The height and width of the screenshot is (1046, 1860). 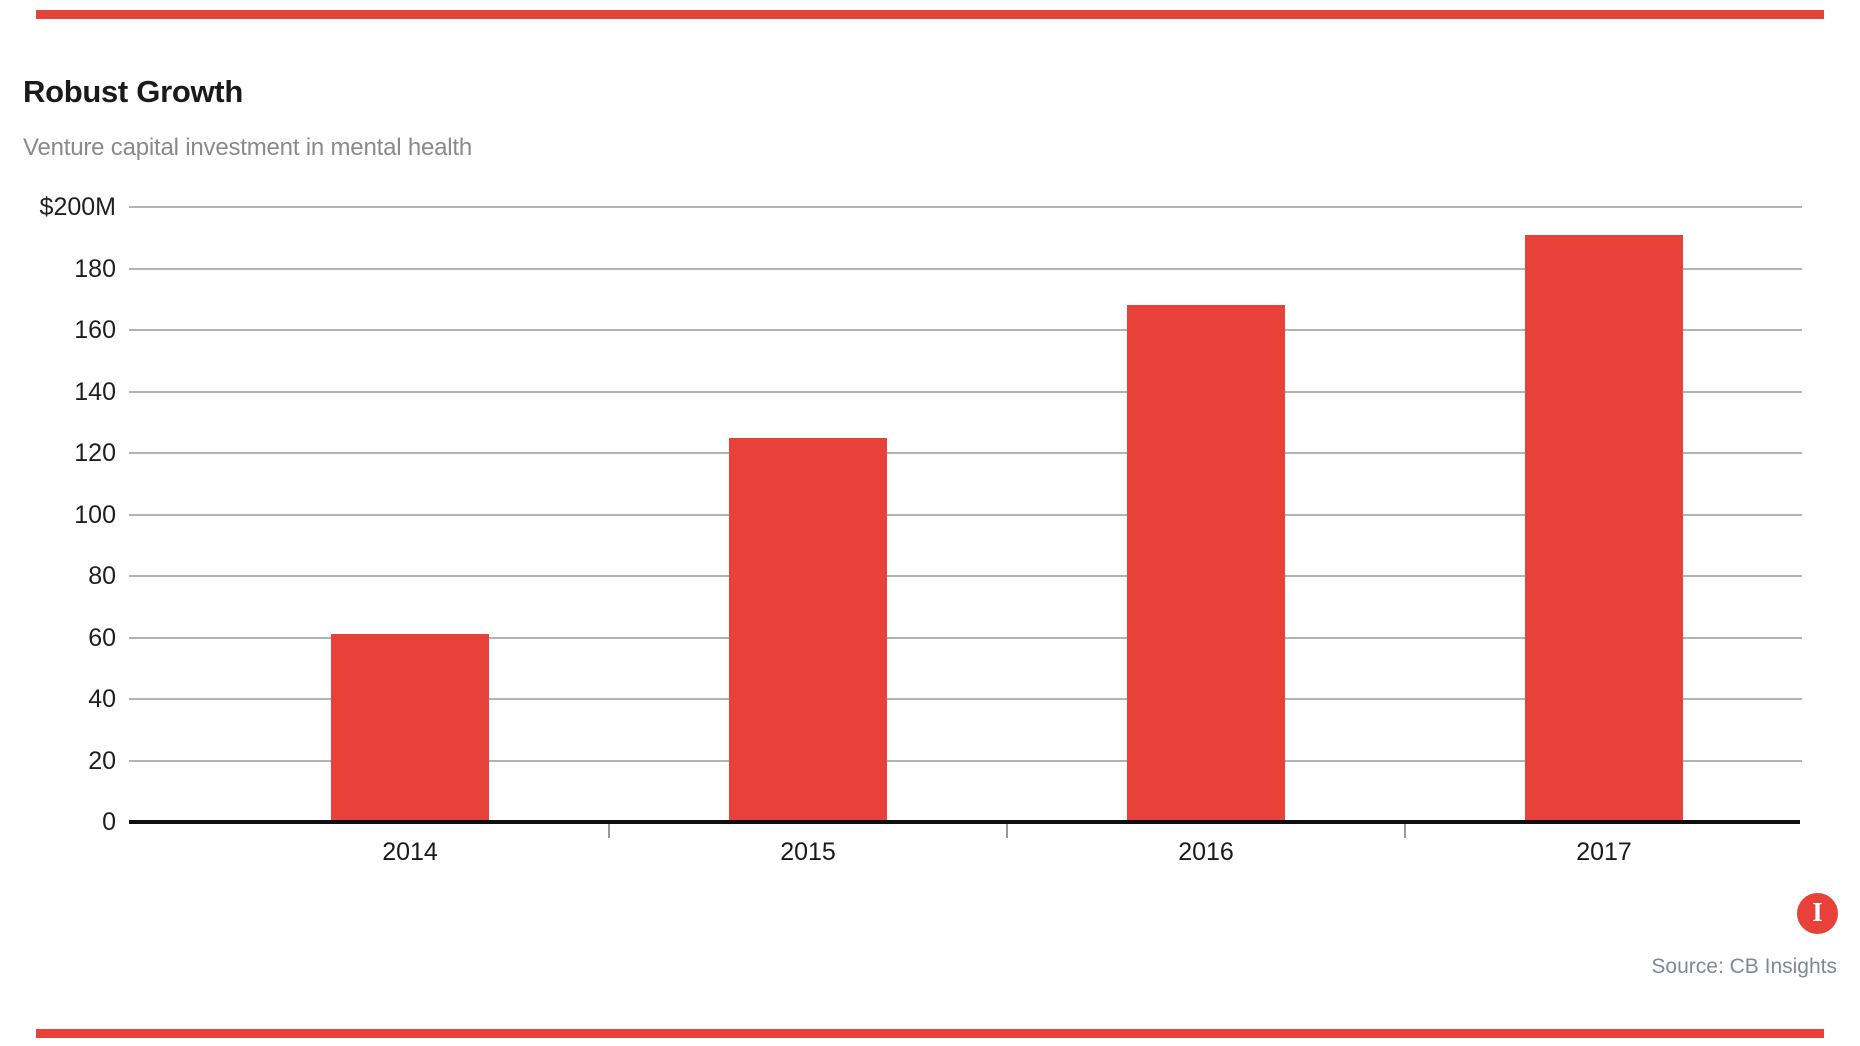 What do you see at coordinates (410, 728) in the screenshot?
I see `bar-2014` at bounding box center [410, 728].